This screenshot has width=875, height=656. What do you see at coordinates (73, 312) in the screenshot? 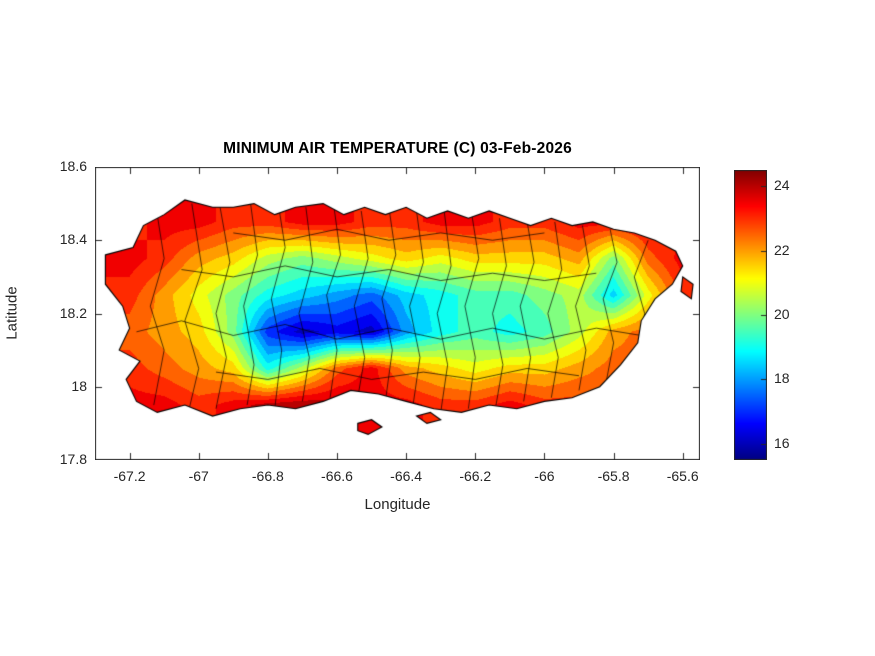
I see `y-tick-label: 18.2` at bounding box center [73, 312].